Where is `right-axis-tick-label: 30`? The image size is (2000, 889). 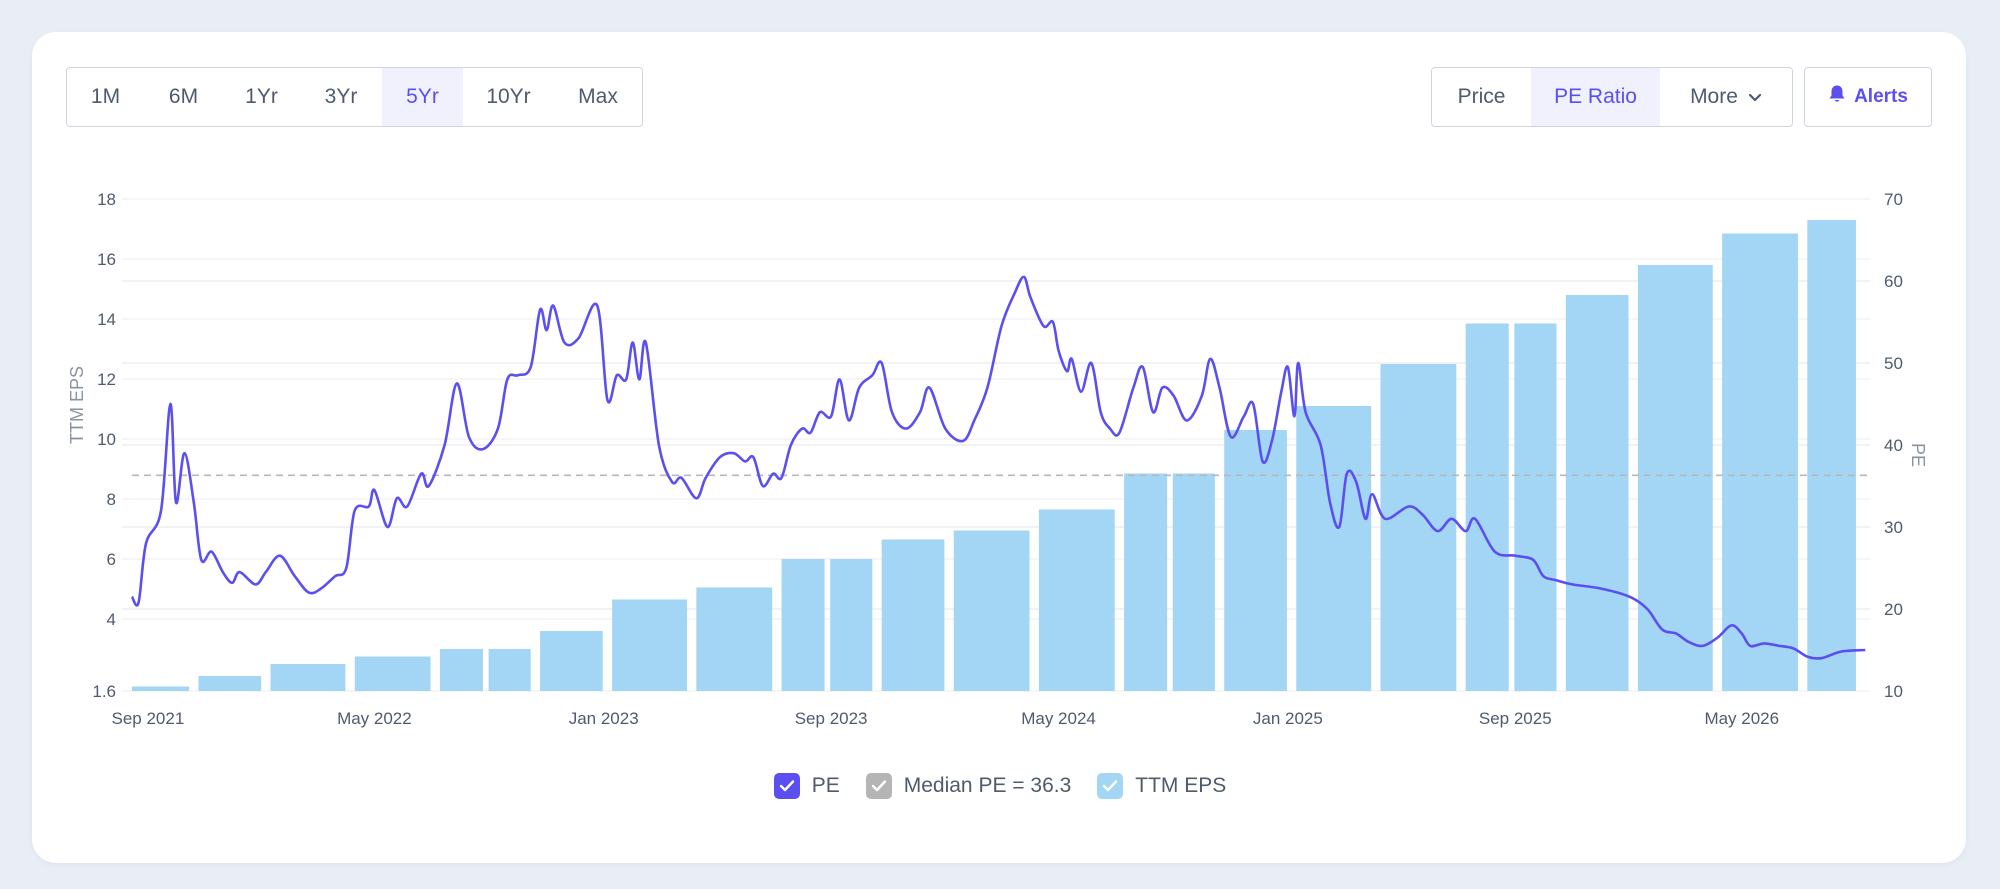
right-axis-tick-label: 30 is located at coordinates (1893, 527).